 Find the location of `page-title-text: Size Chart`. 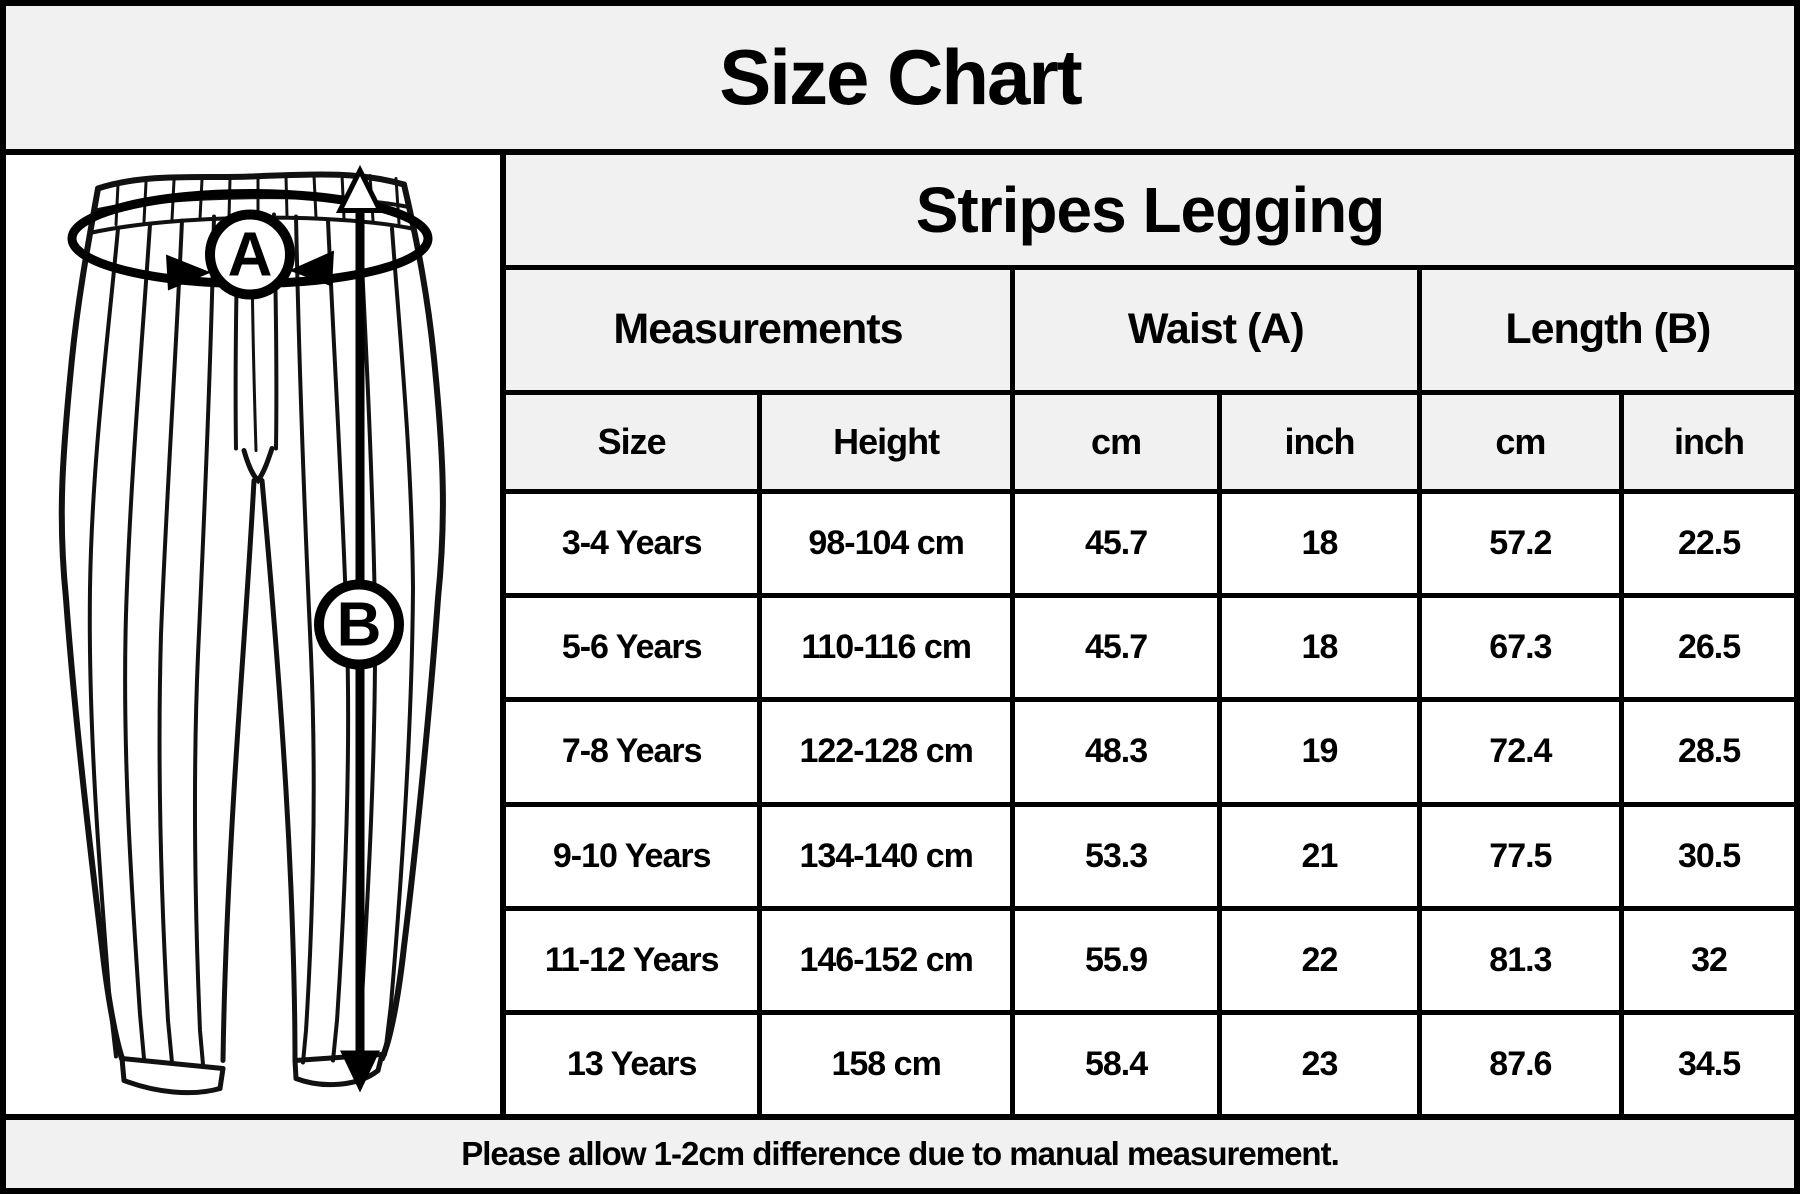

page-title-text: Size Chart is located at coordinates (900, 77).